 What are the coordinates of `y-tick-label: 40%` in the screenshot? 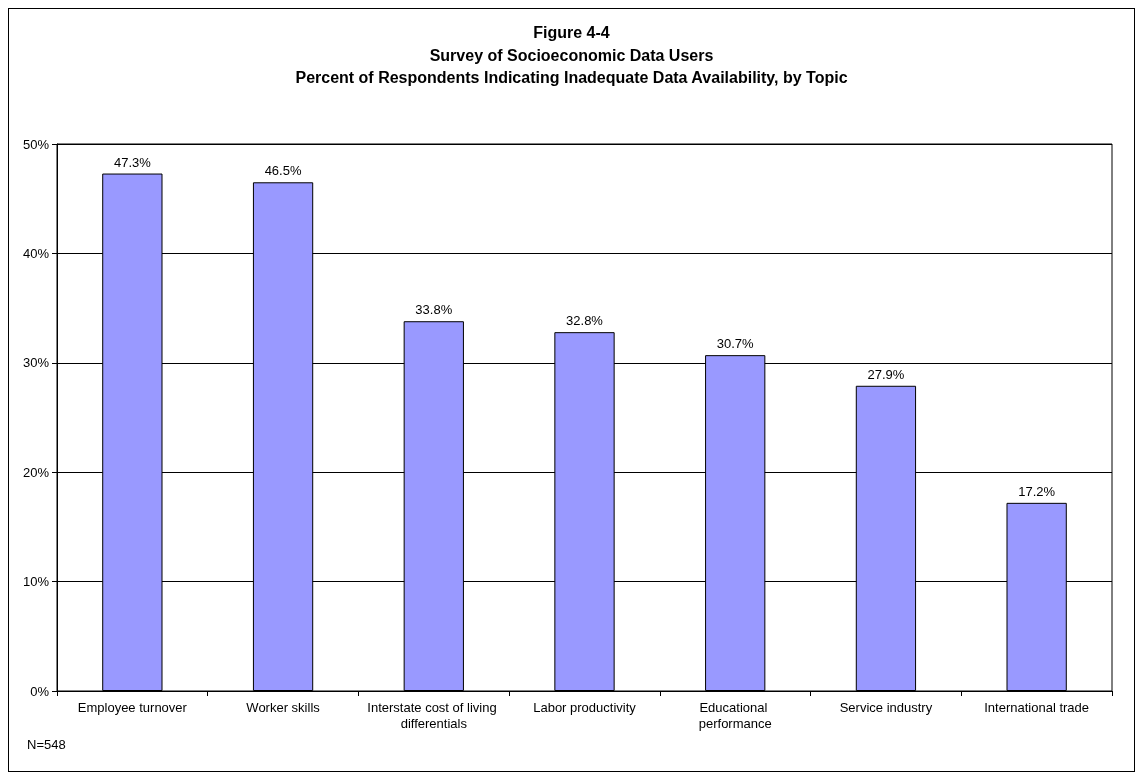 It's located at (36, 253).